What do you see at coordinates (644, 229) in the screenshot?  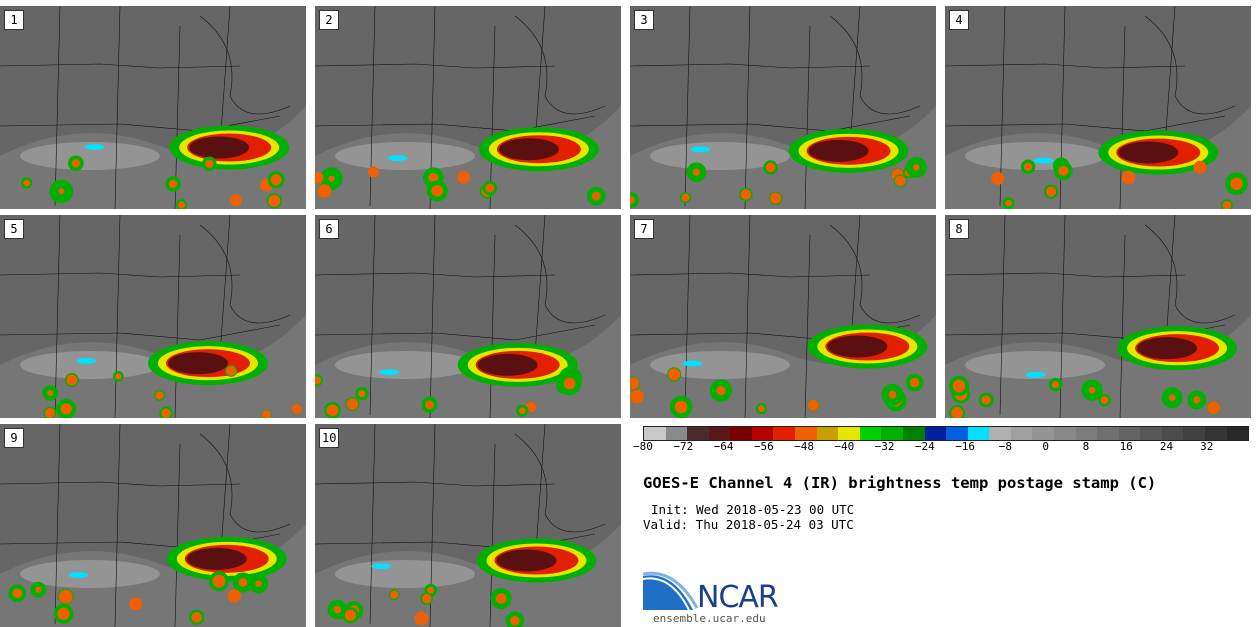 I see `panel-number-label: 7` at bounding box center [644, 229].